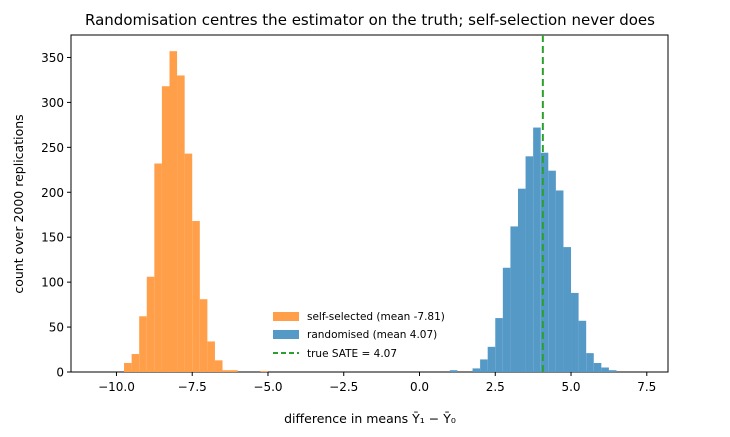 This screenshot has height=437, width=730. Describe the element at coordinates (286, 334) in the screenshot. I see `legend-swatch-randomised` at that location.